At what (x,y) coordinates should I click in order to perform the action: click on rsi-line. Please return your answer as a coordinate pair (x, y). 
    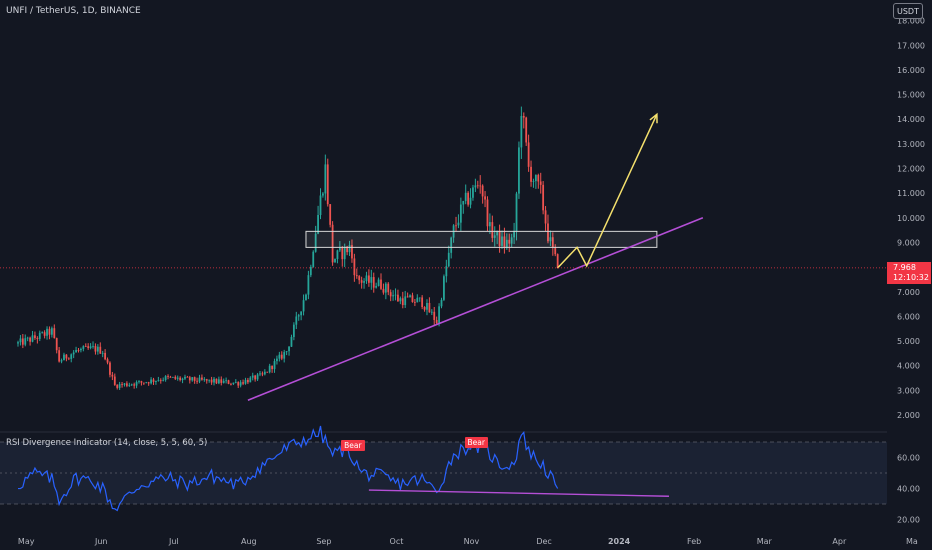
    Looking at the image, I should click on (288, 468).